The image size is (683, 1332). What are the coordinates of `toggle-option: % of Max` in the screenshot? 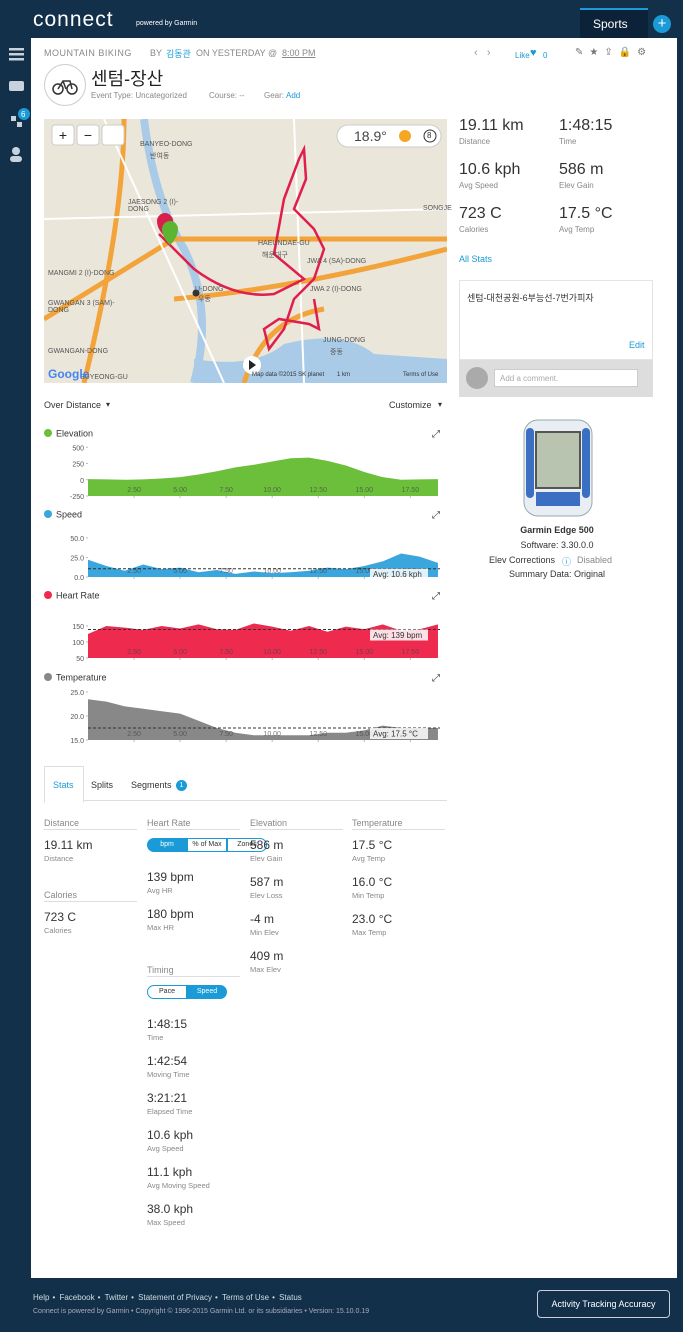 It's located at (207, 845).